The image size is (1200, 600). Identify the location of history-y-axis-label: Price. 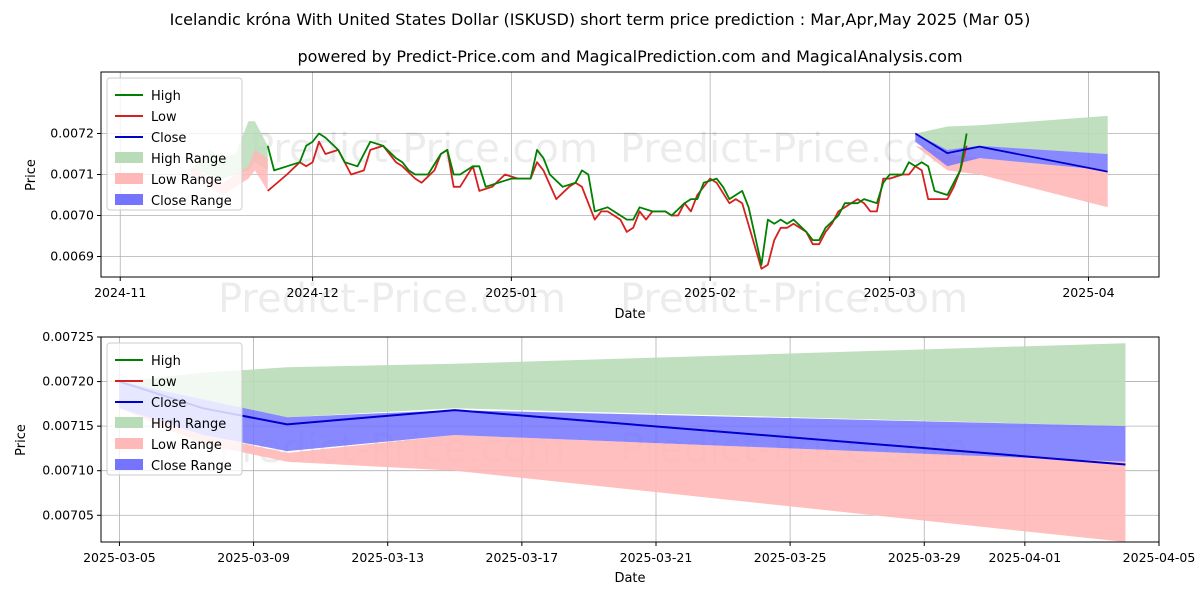
(31, 175).